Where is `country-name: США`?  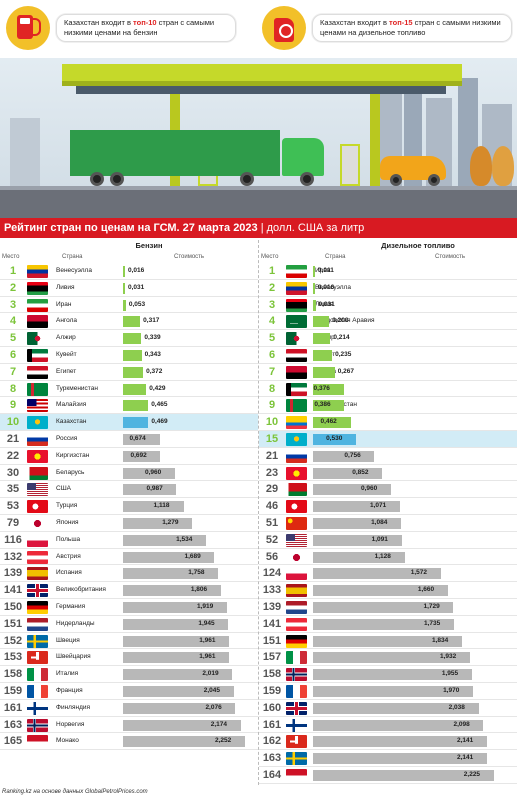
country-name: США is located at coordinates (63, 489).